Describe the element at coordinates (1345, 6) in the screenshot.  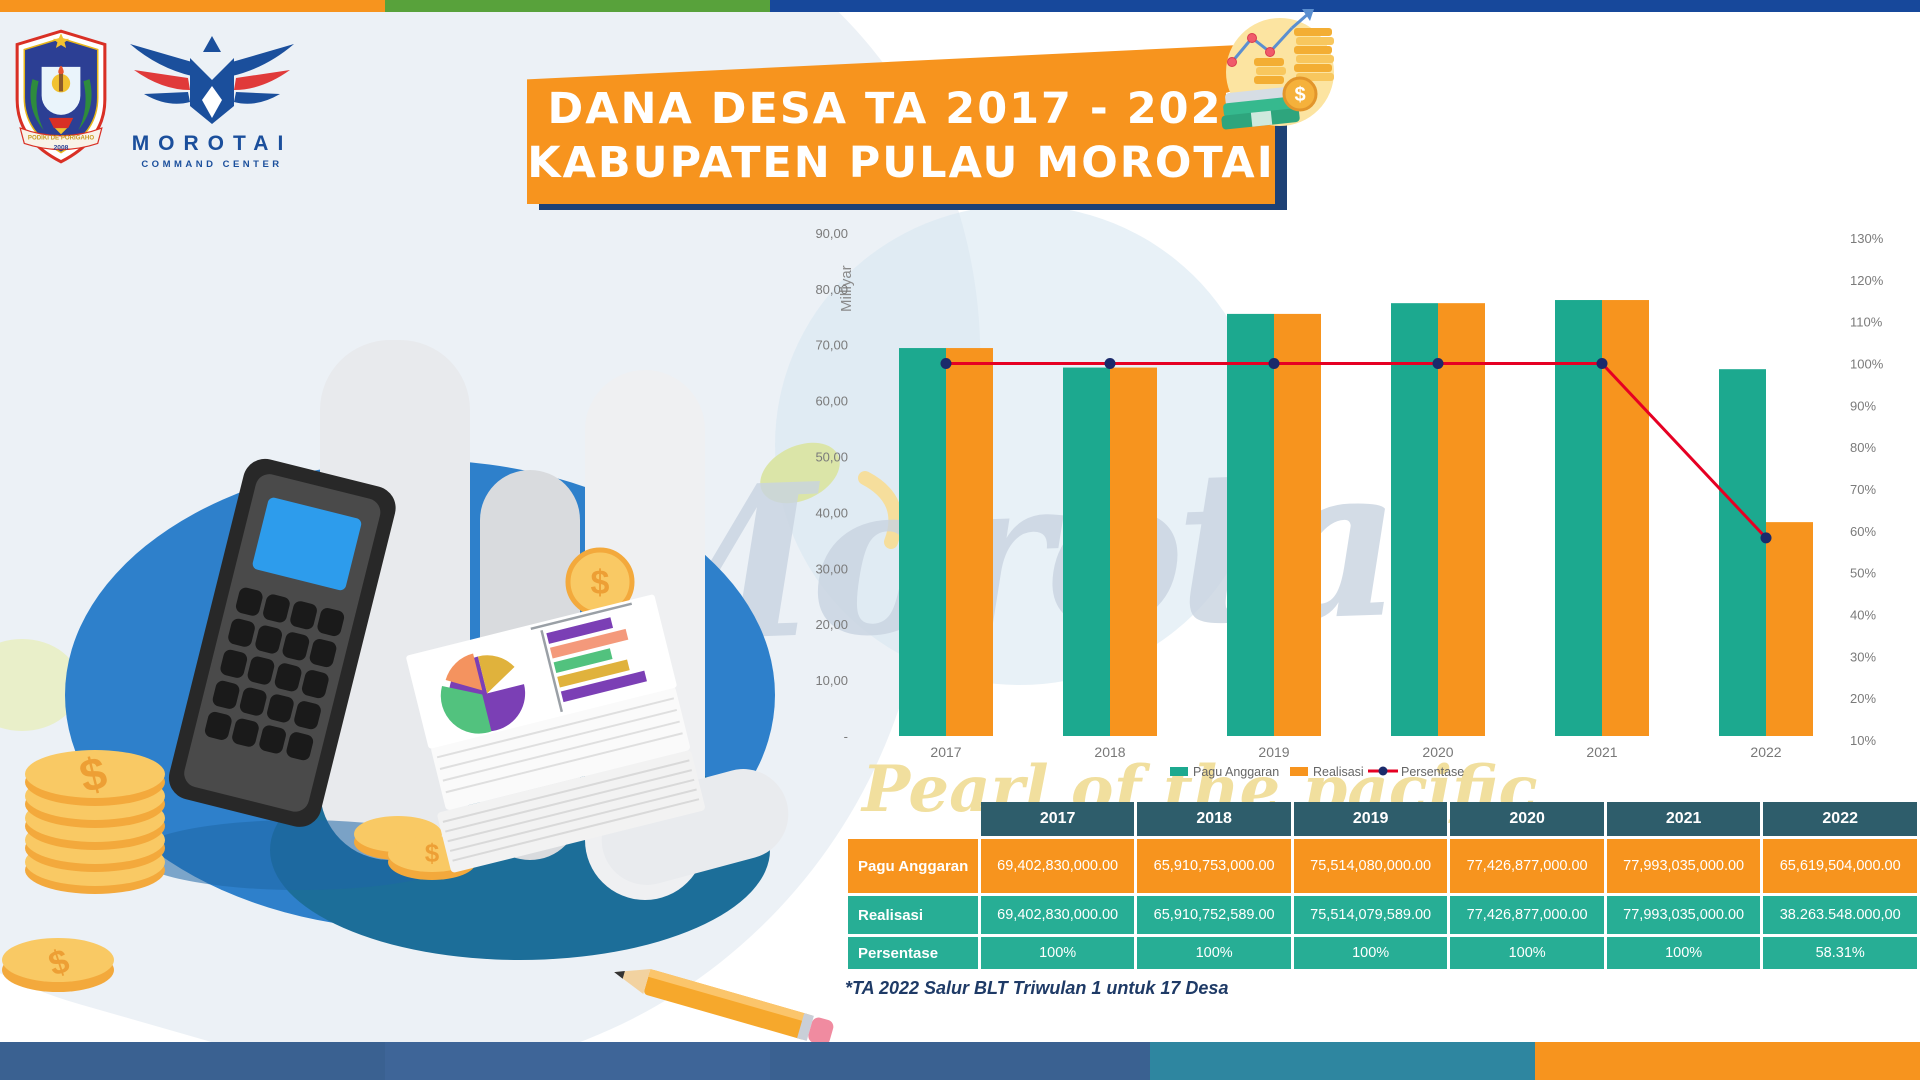
I see `top-bar-blue-segment` at that location.